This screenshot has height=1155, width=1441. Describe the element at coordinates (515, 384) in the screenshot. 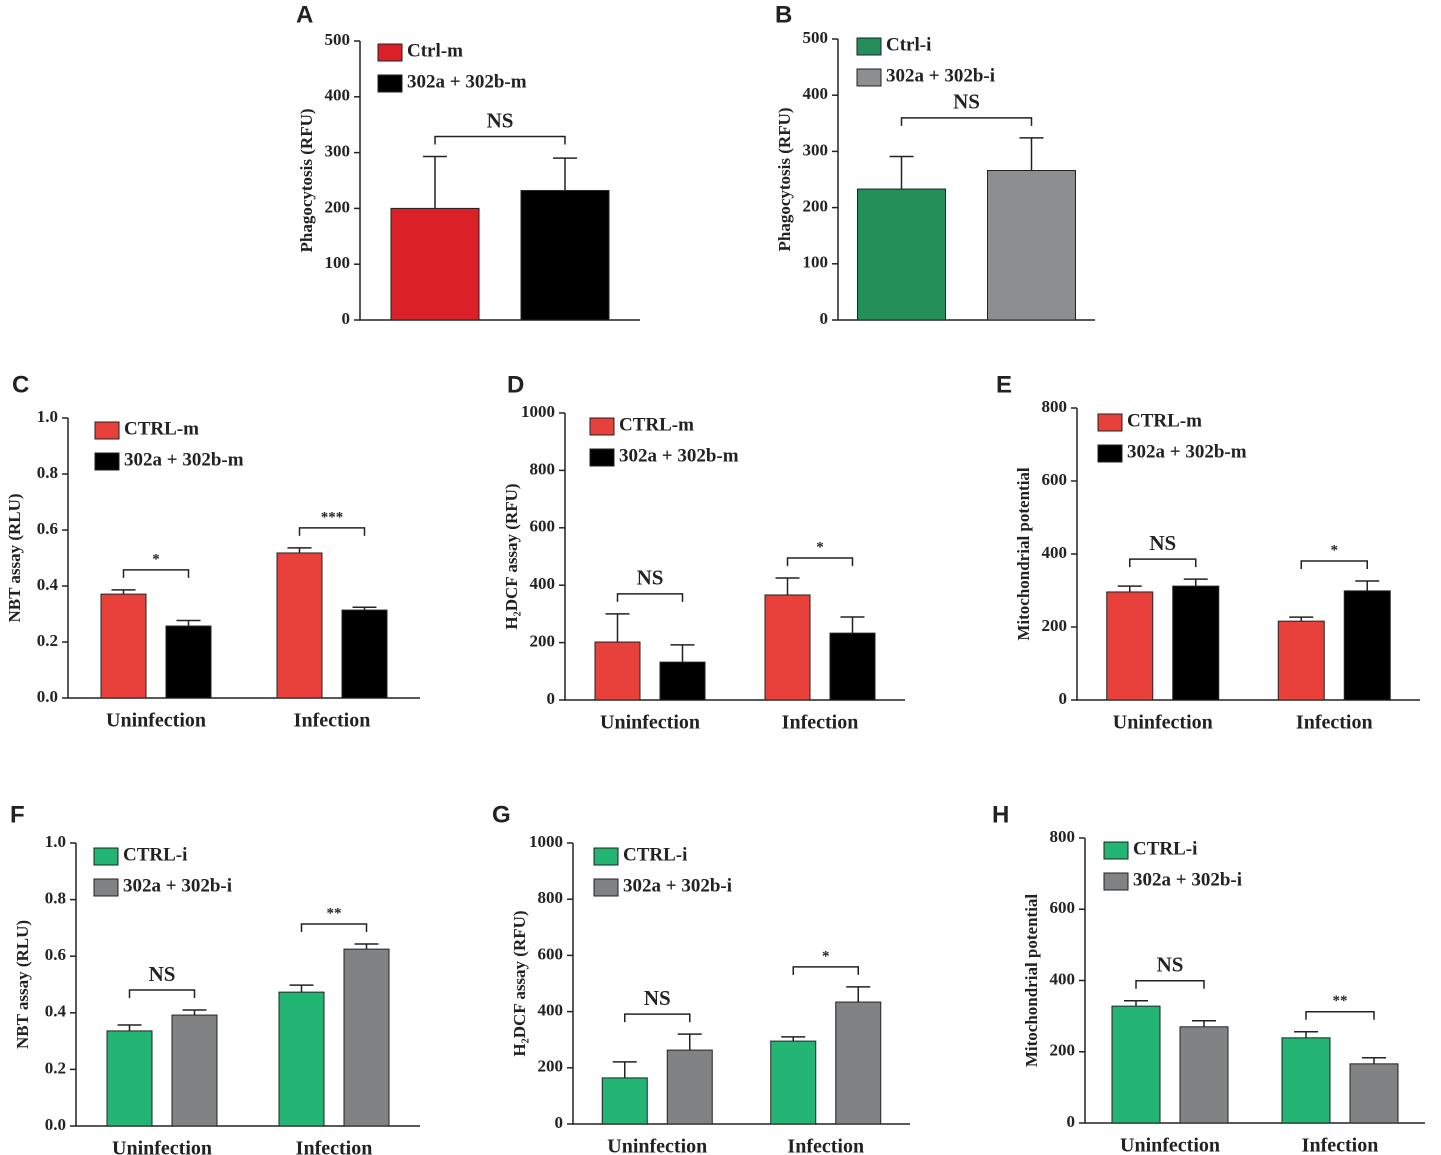

I see `panel-label: D` at that location.